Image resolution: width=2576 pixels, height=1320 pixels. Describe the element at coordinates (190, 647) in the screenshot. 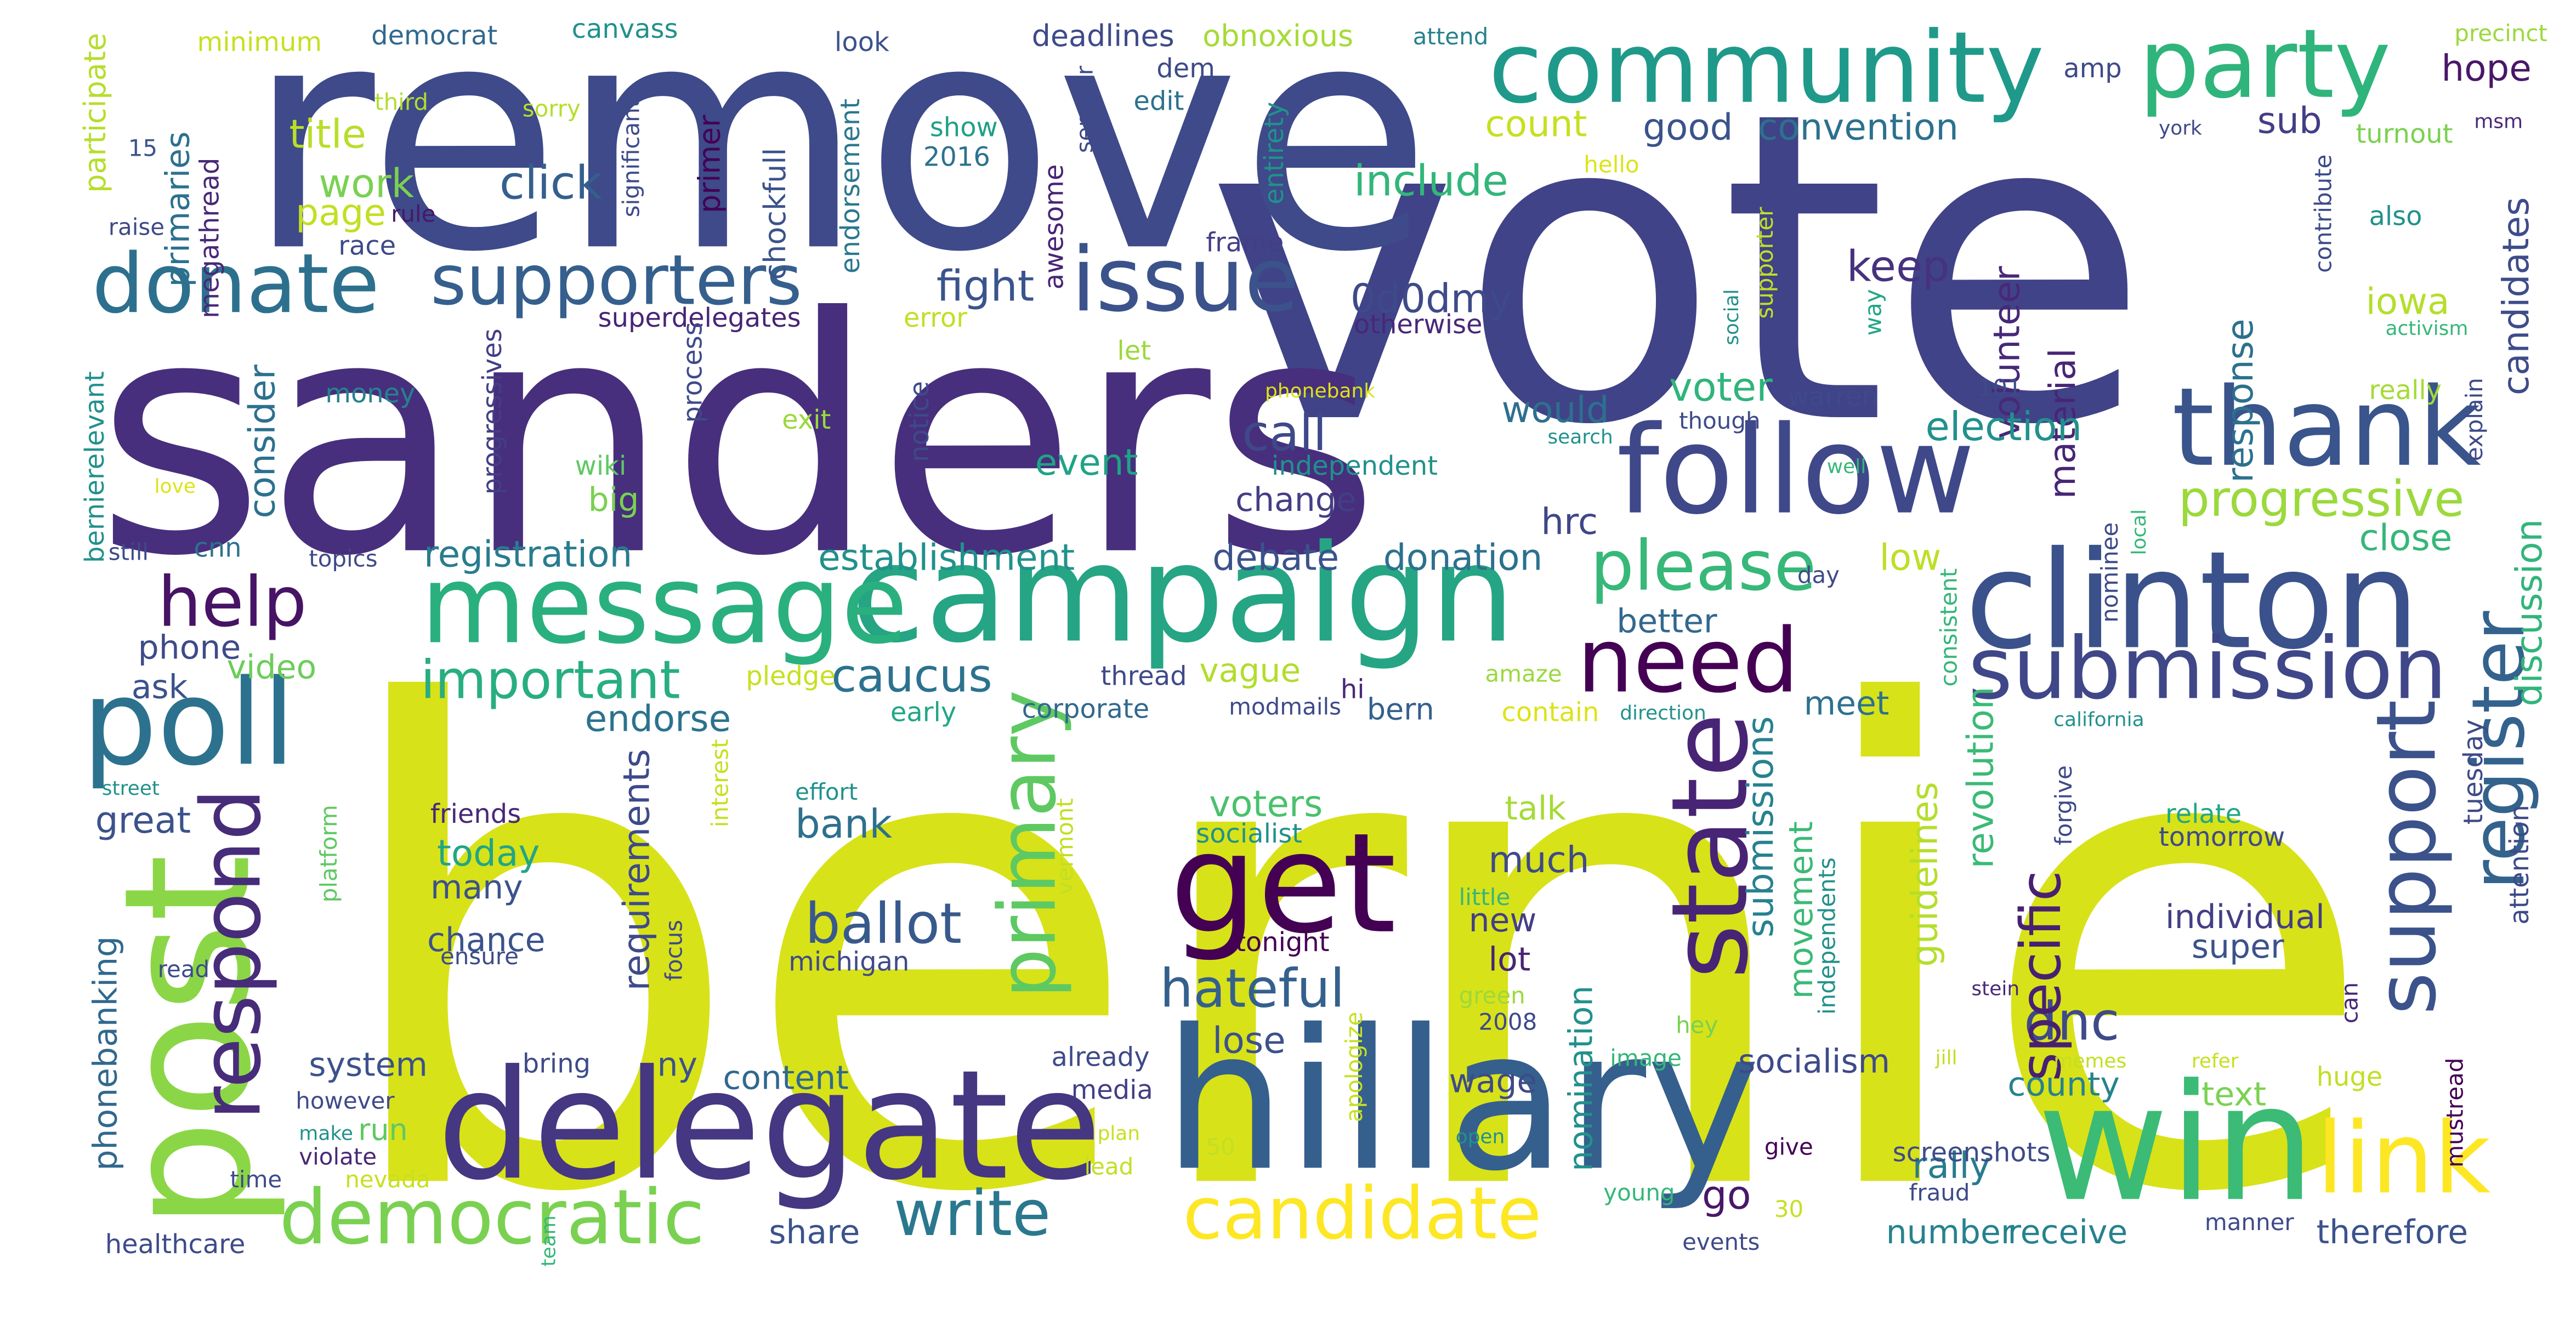

I see `word: phone` at that location.